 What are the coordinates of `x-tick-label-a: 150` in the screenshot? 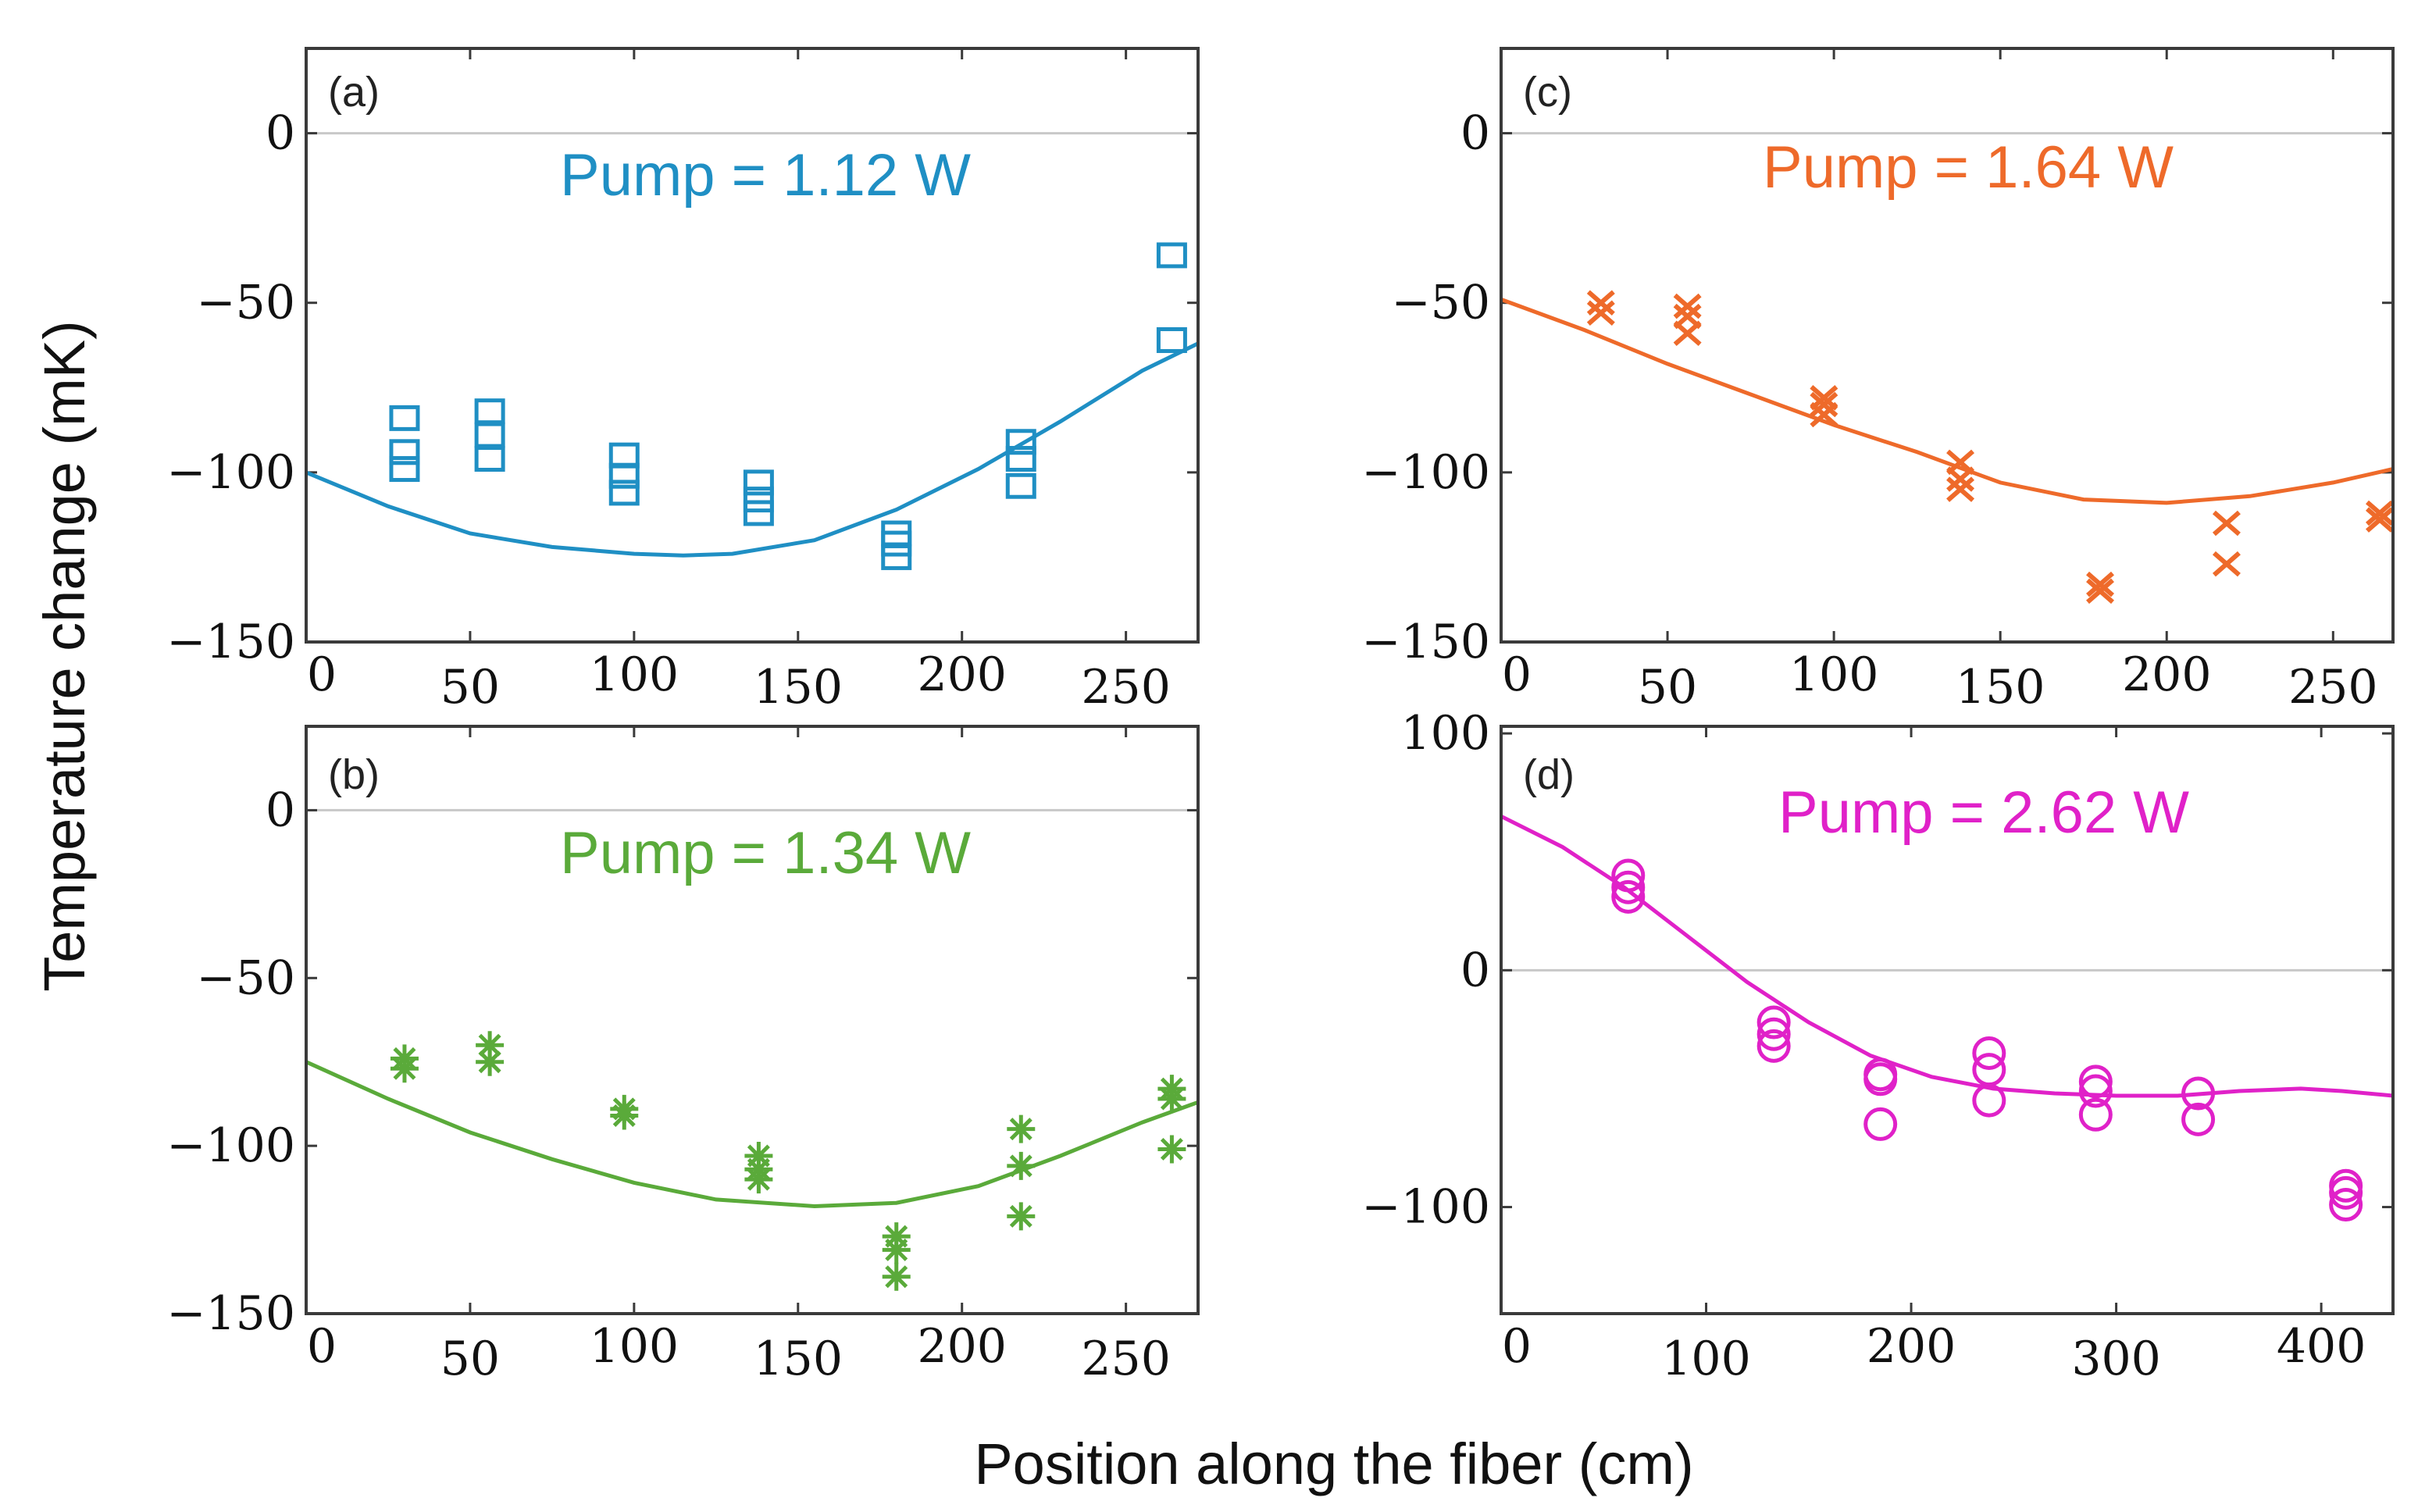 It's located at (799, 687).